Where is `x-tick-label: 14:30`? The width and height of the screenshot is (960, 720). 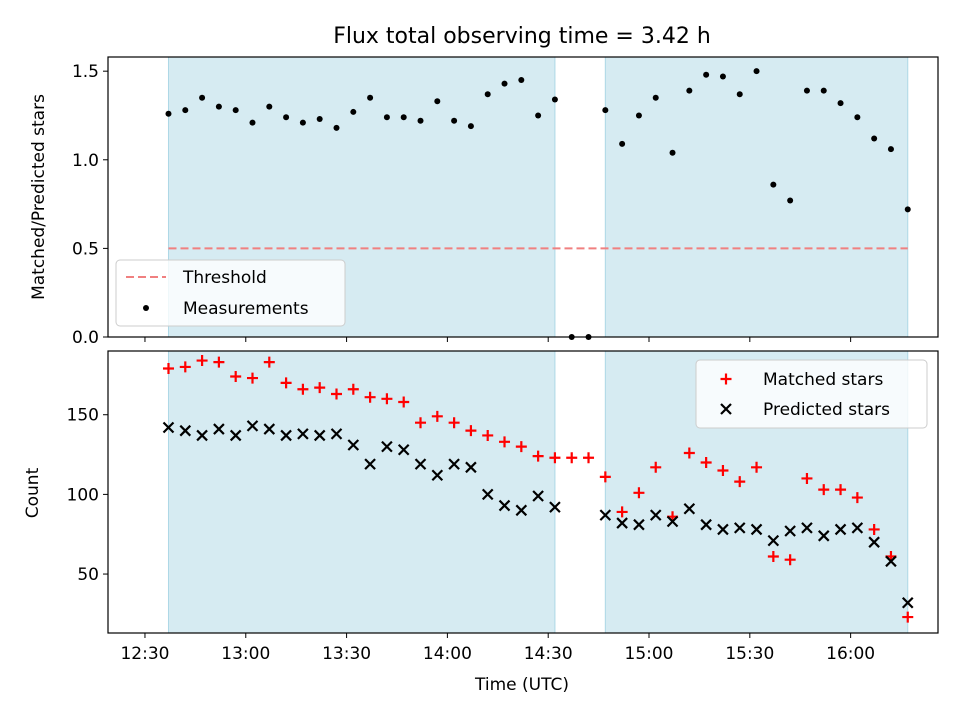
x-tick-label: 14:30 is located at coordinates (548, 654).